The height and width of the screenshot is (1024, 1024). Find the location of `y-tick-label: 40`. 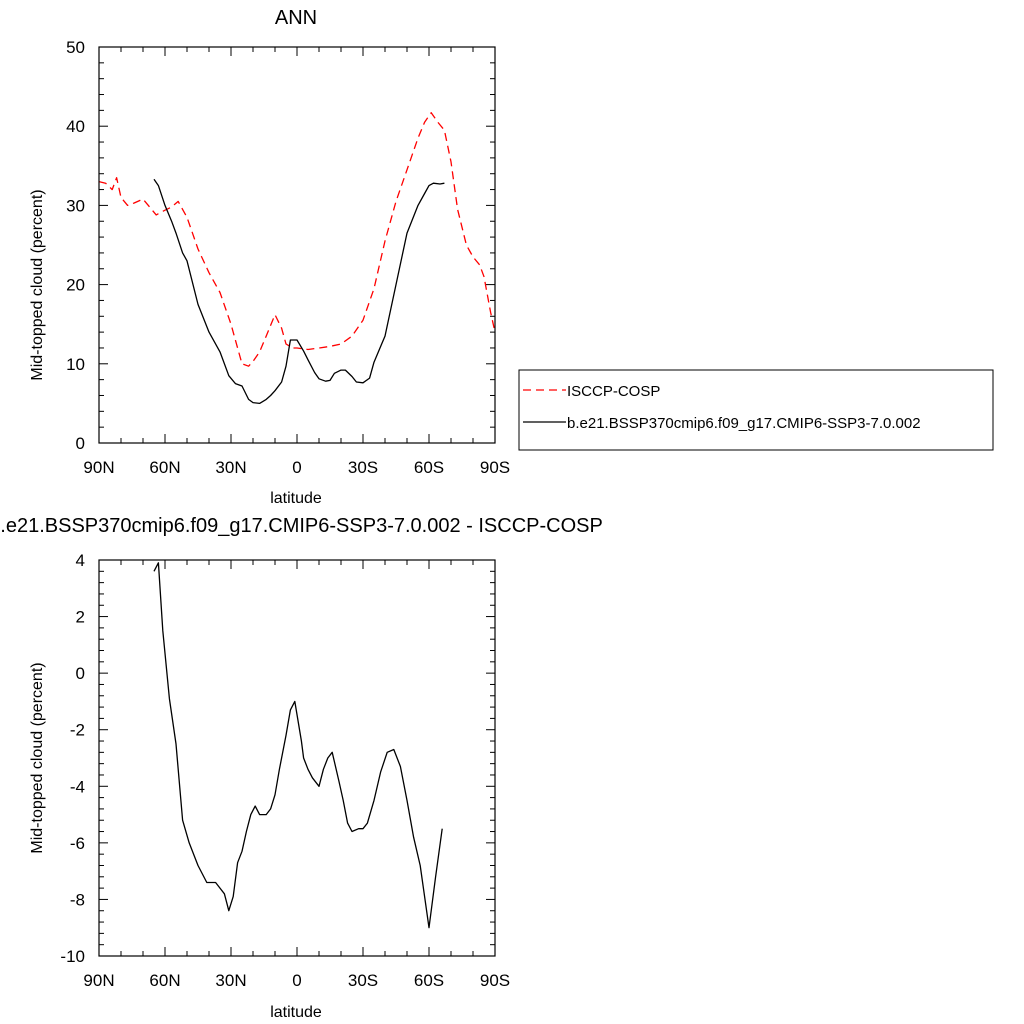

y-tick-label: 40 is located at coordinates (75, 126).